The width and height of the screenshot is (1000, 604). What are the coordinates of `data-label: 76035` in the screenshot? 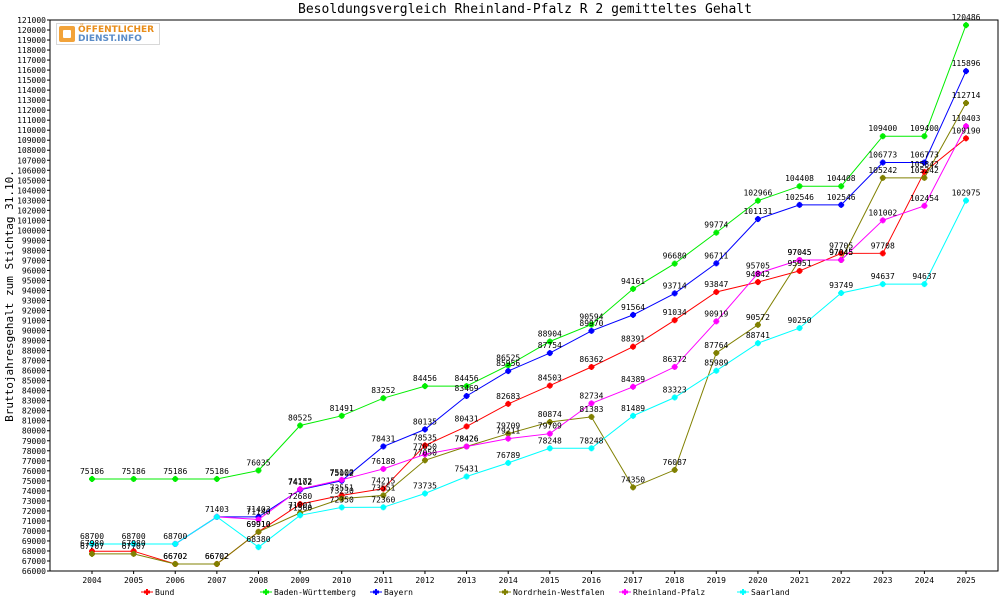 It's located at (258, 462).